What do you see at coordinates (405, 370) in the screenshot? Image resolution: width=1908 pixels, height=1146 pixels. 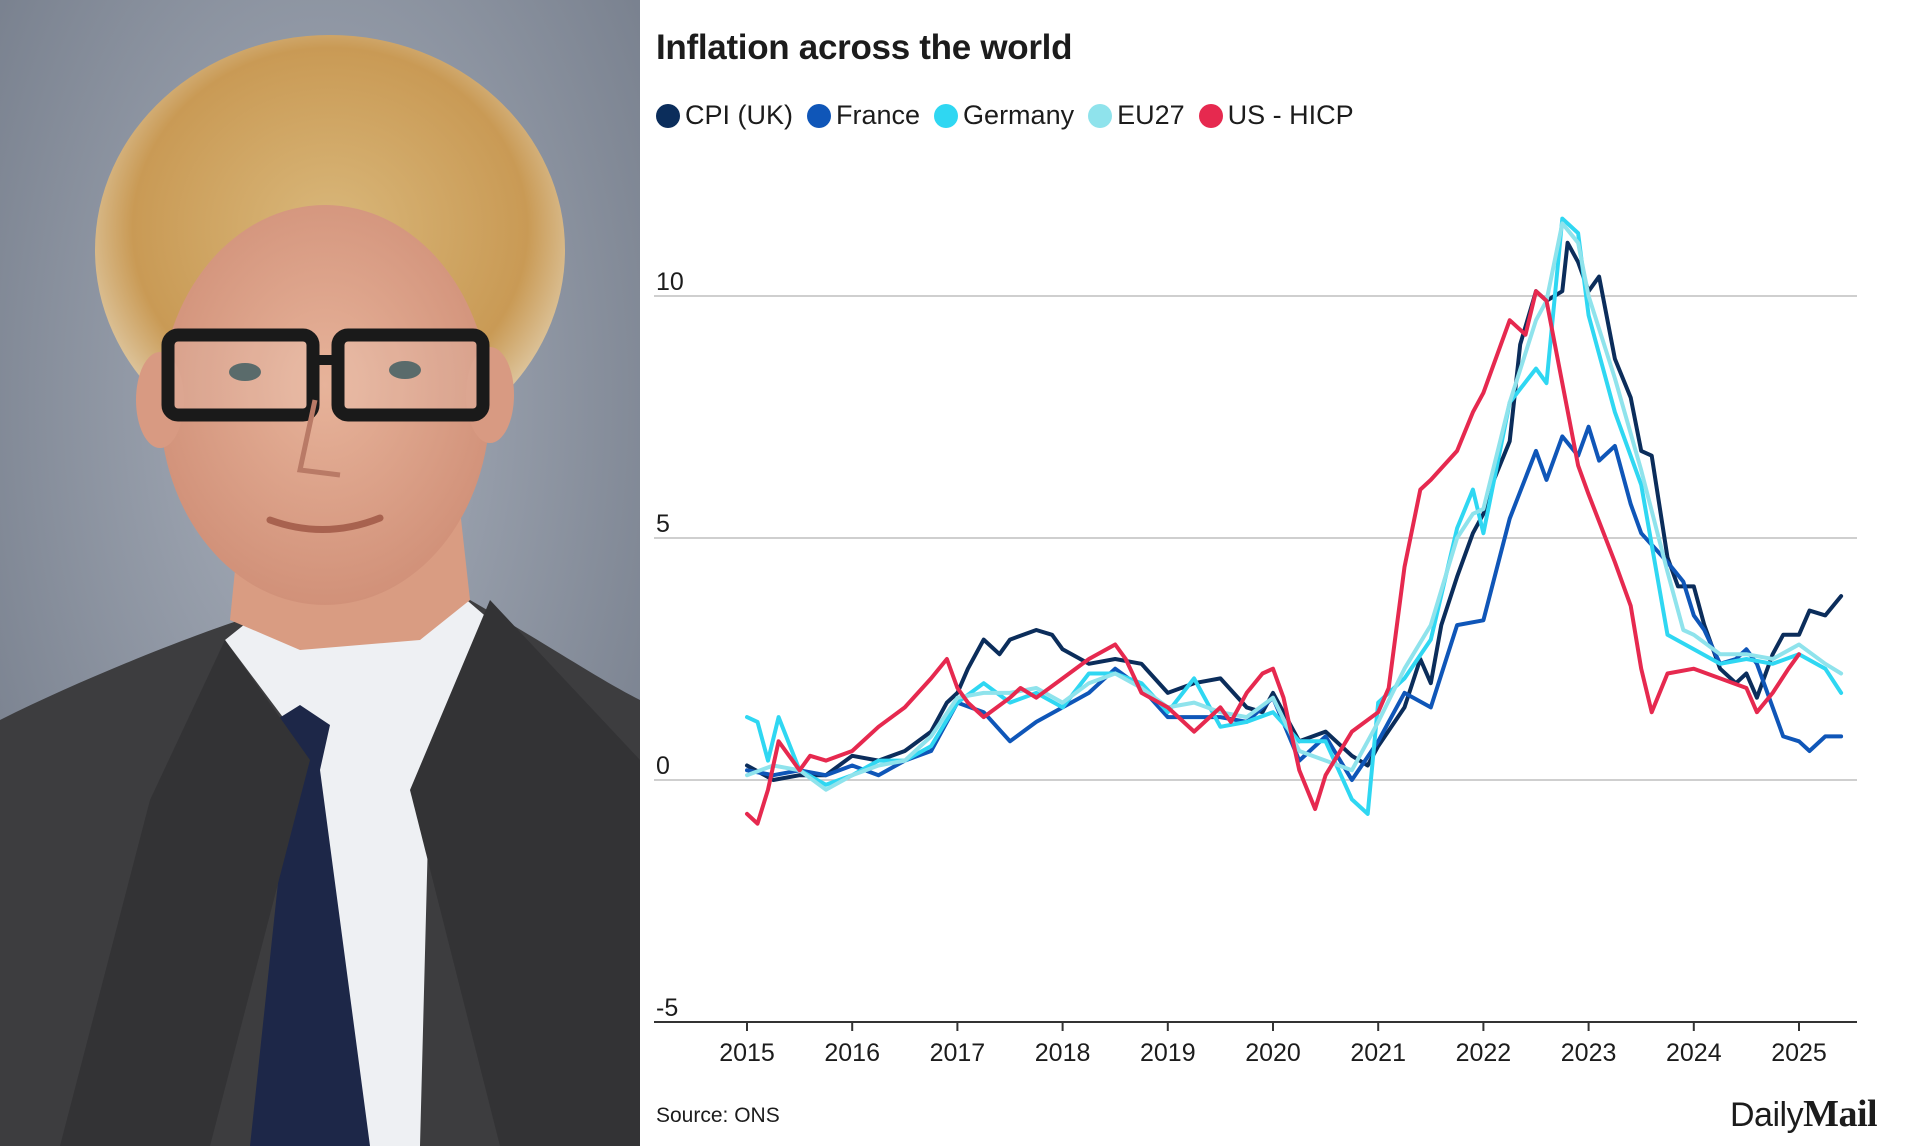 I see `eye-right` at bounding box center [405, 370].